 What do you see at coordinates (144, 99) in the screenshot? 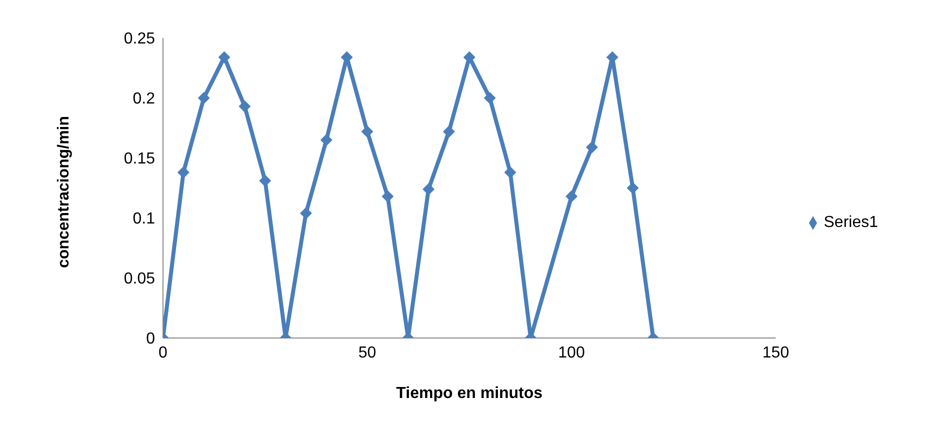
I see `y-tick-label: 0.2` at bounding box center [144, 99].